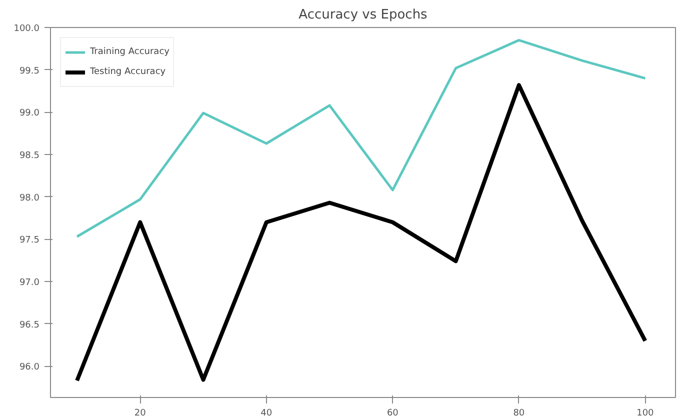 The width and height of the screenshot is (685, 418). Describe the element at coordinates (363, 15) in the screenshot. I see `chart-title: Accuracy vs Epochs` at that location.